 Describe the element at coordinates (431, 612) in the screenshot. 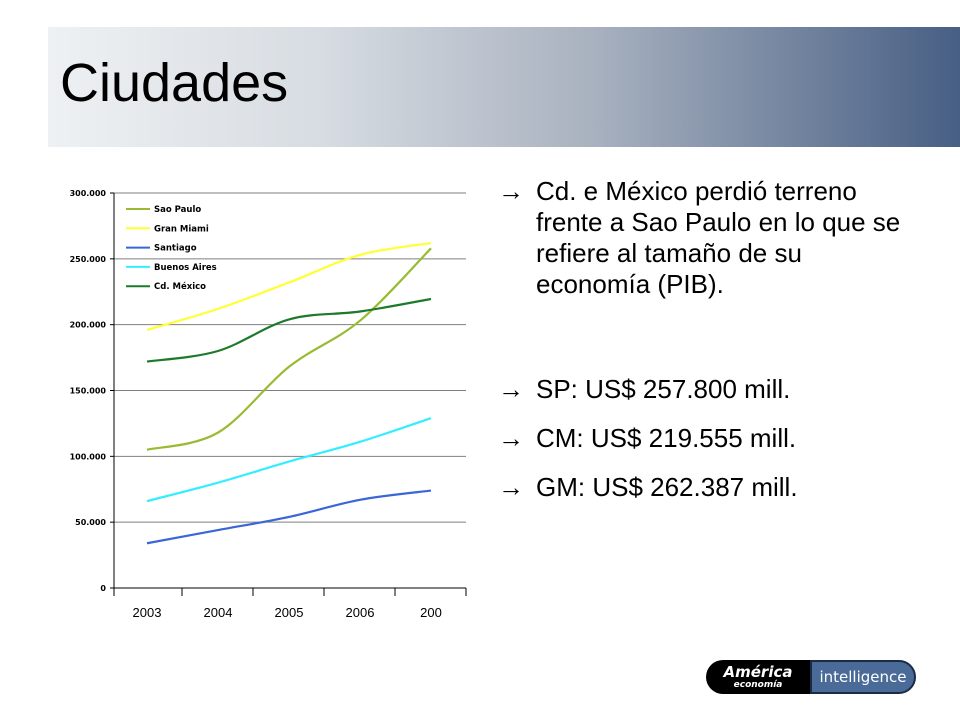

I see `x-tick-label: 200` at that location.